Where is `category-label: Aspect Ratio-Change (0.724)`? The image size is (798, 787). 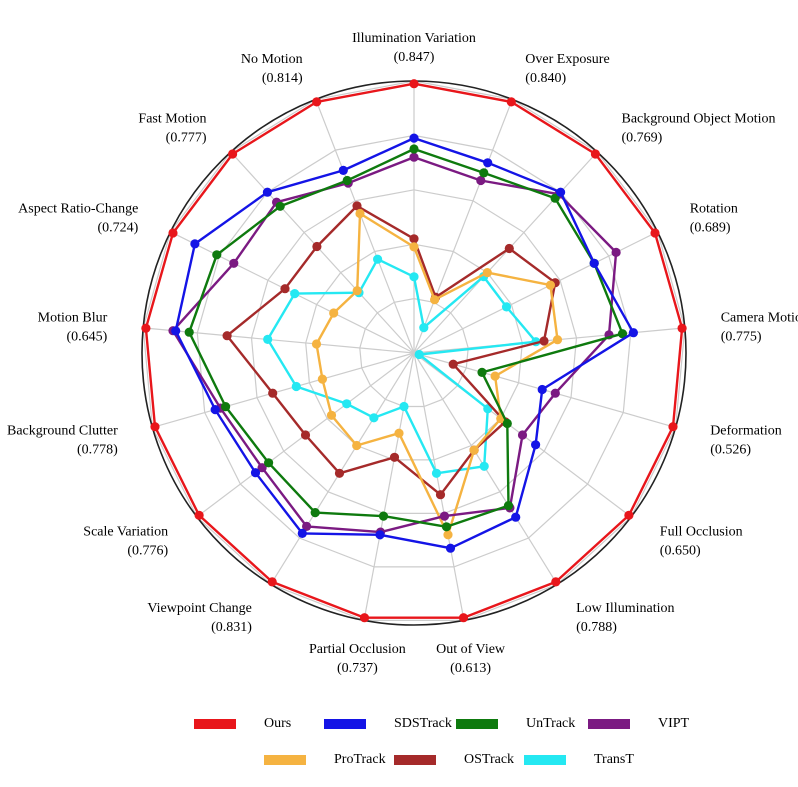
category-label: Aspect Ratio-Change (0.724) is located at coordinates (78, 219).